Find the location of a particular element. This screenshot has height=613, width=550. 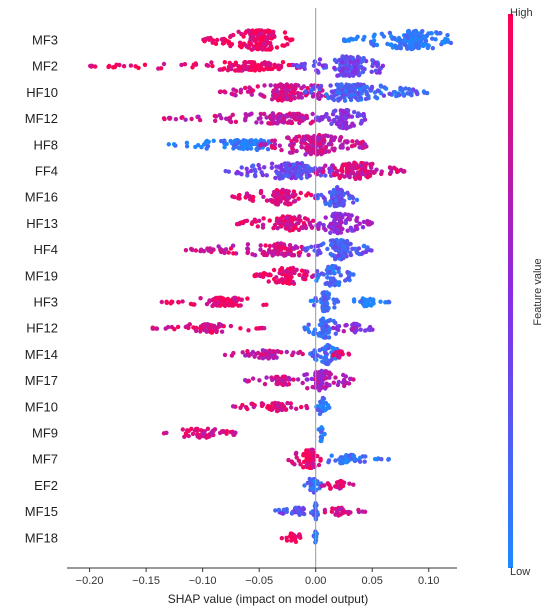

feature-row-mf10 is located at coordinates (281, 406).